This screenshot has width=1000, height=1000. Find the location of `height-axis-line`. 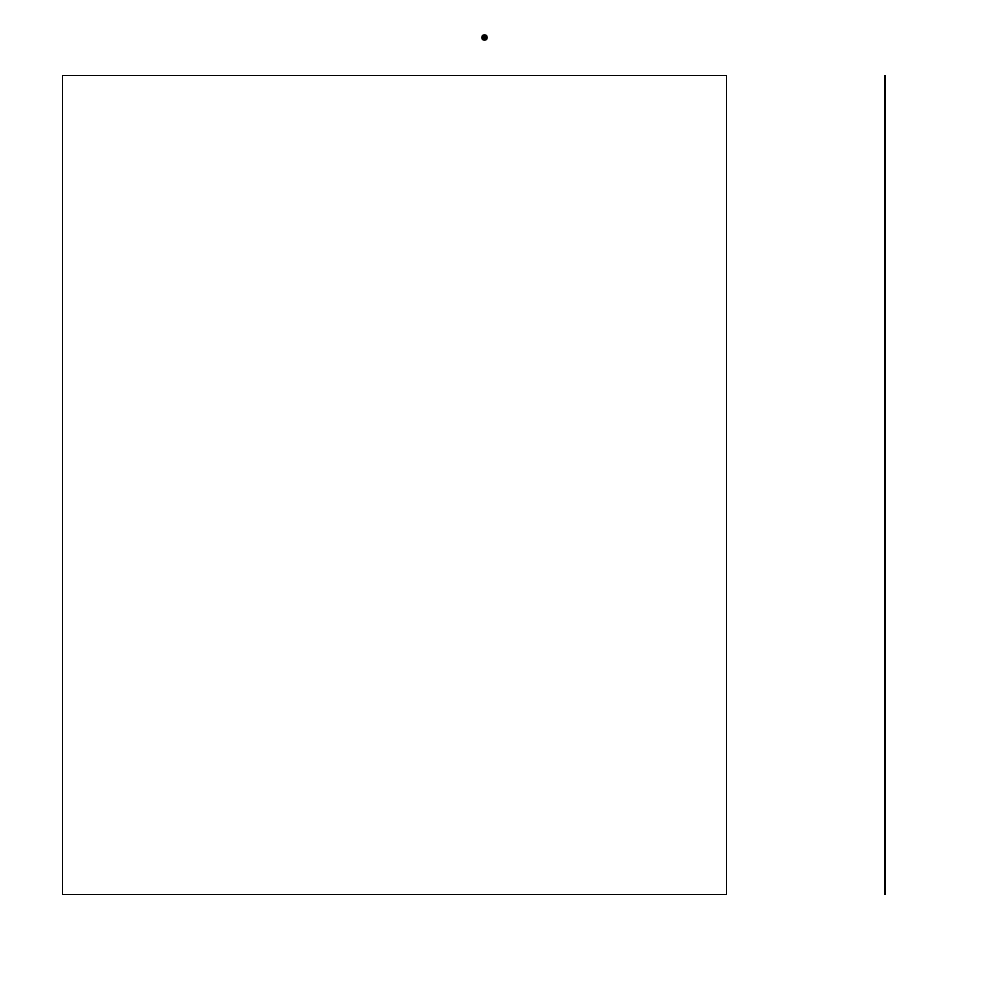

height-axis-line is located at coordinates (885, 485).